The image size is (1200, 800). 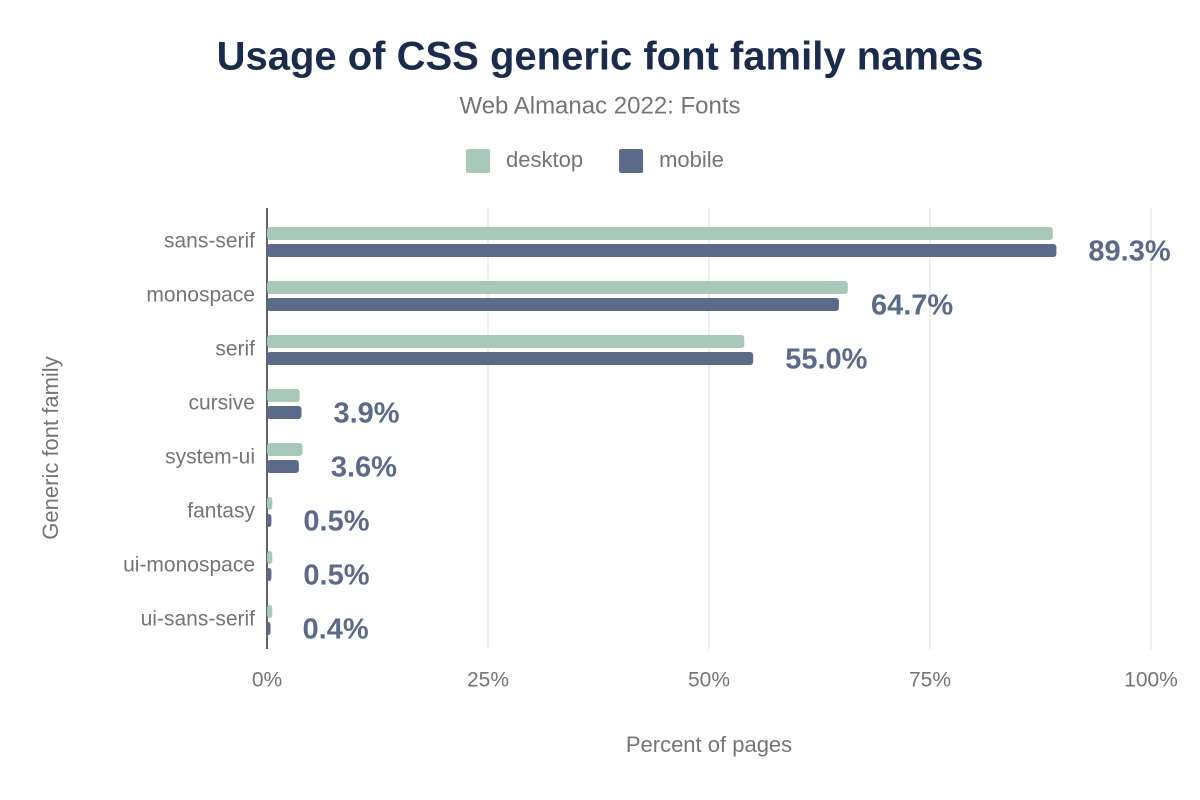 I want to click on x-tick-label: 100%, so click(x=1151, y=680).